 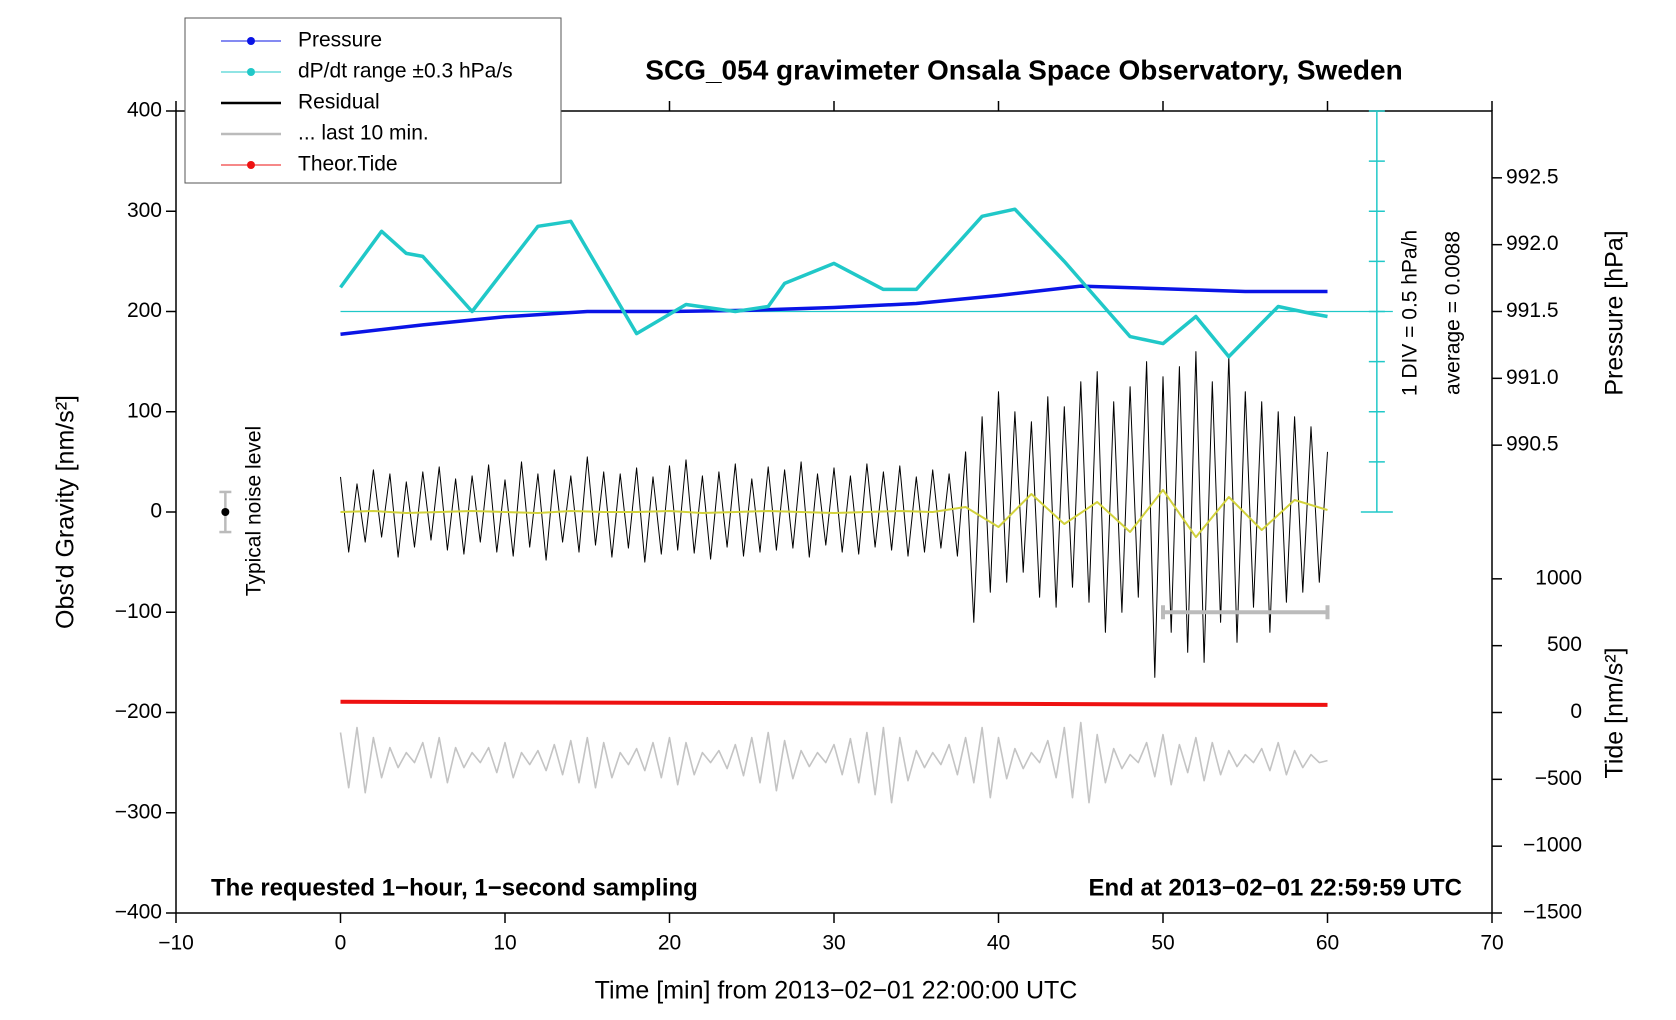 I want to click on y2-tick-label: 992.0, so click(x=1532, y=243).